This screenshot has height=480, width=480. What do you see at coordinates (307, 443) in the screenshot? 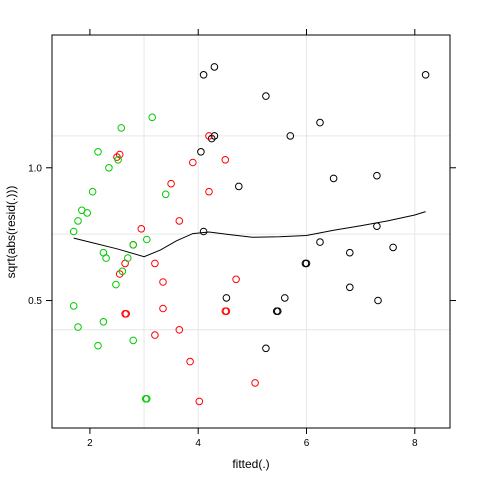
I see `x-tick-label: 6` at bounding box center [307, 443].